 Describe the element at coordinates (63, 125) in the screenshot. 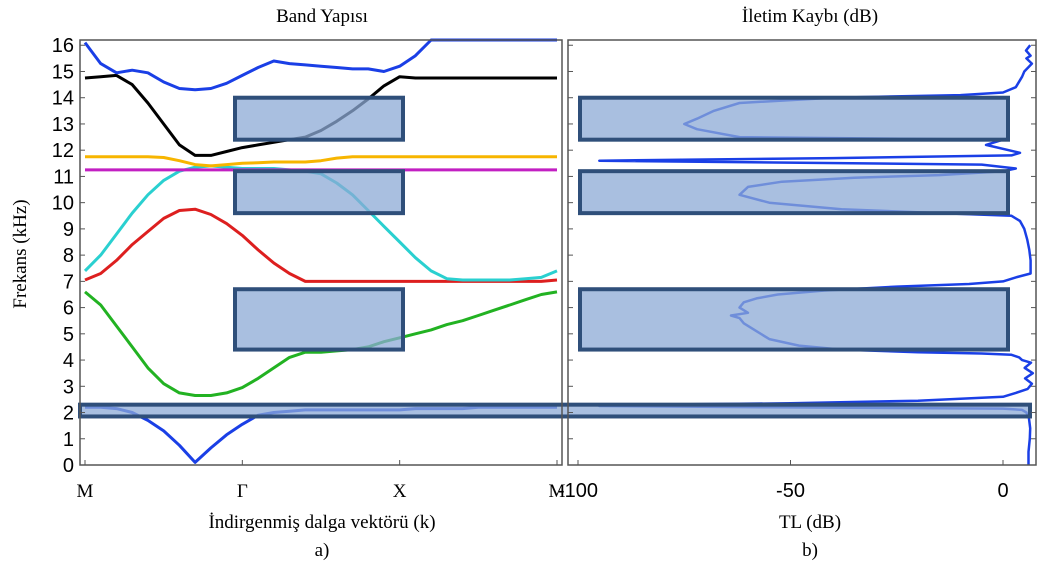

I see `y-tick-label: 13` at that location.